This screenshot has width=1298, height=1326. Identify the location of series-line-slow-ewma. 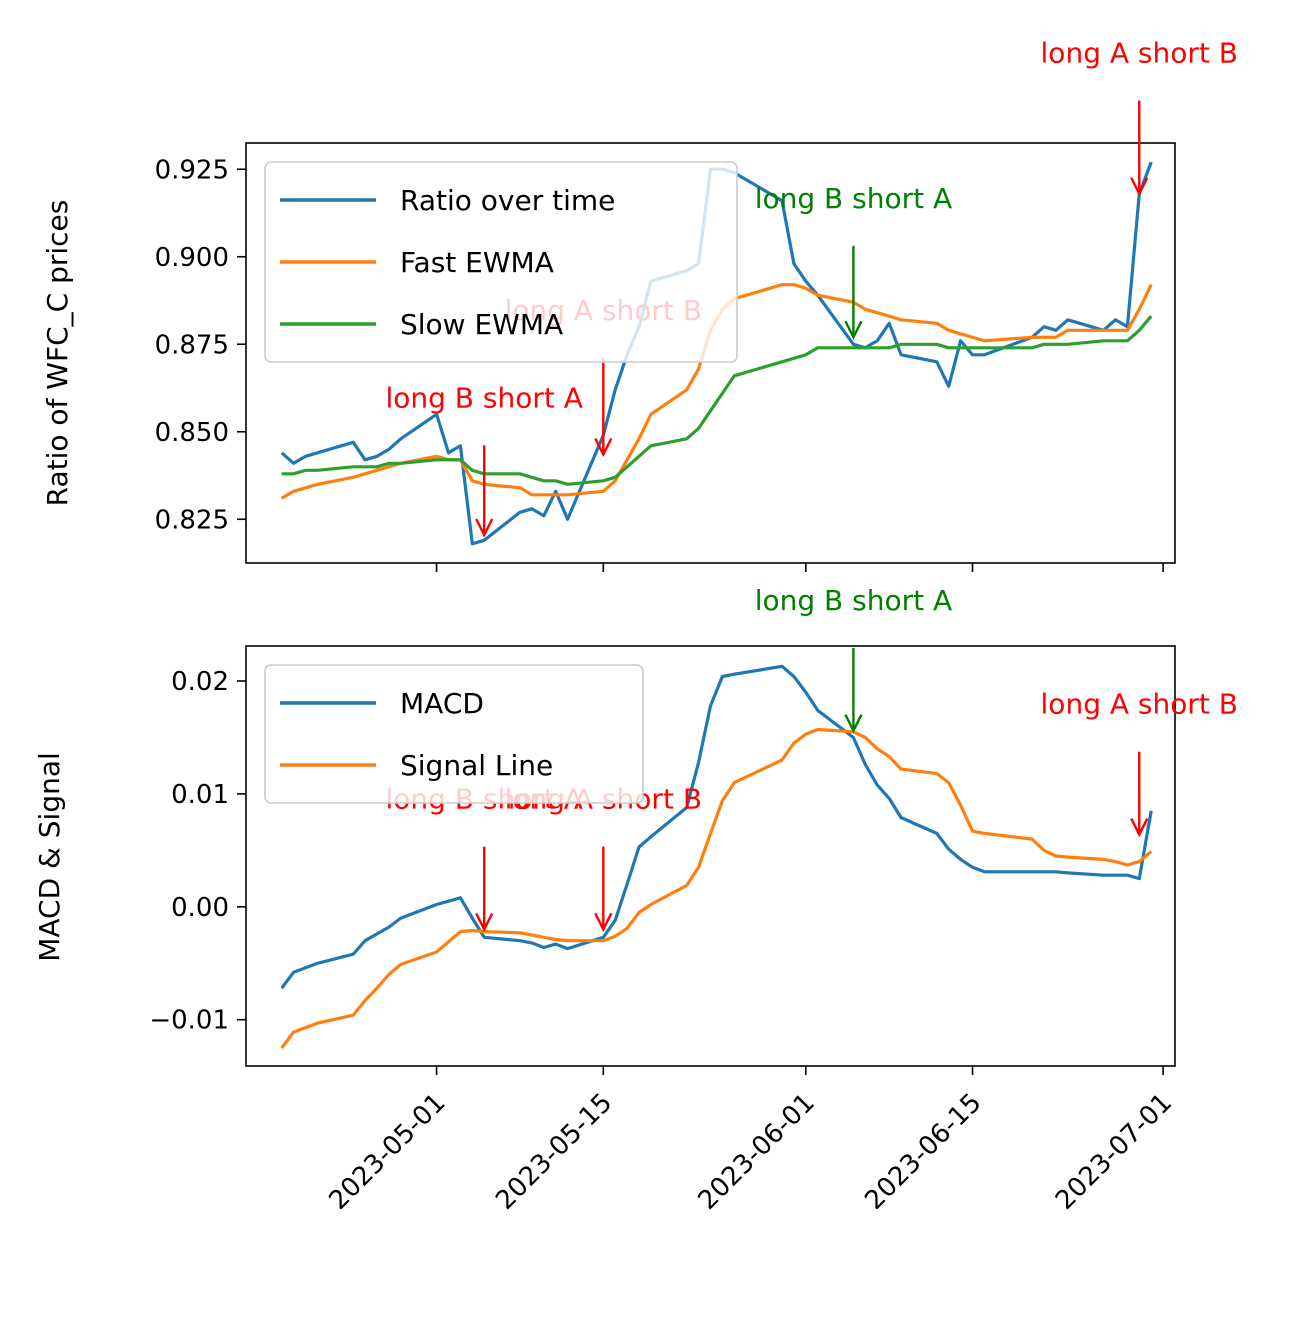
(717, 400).